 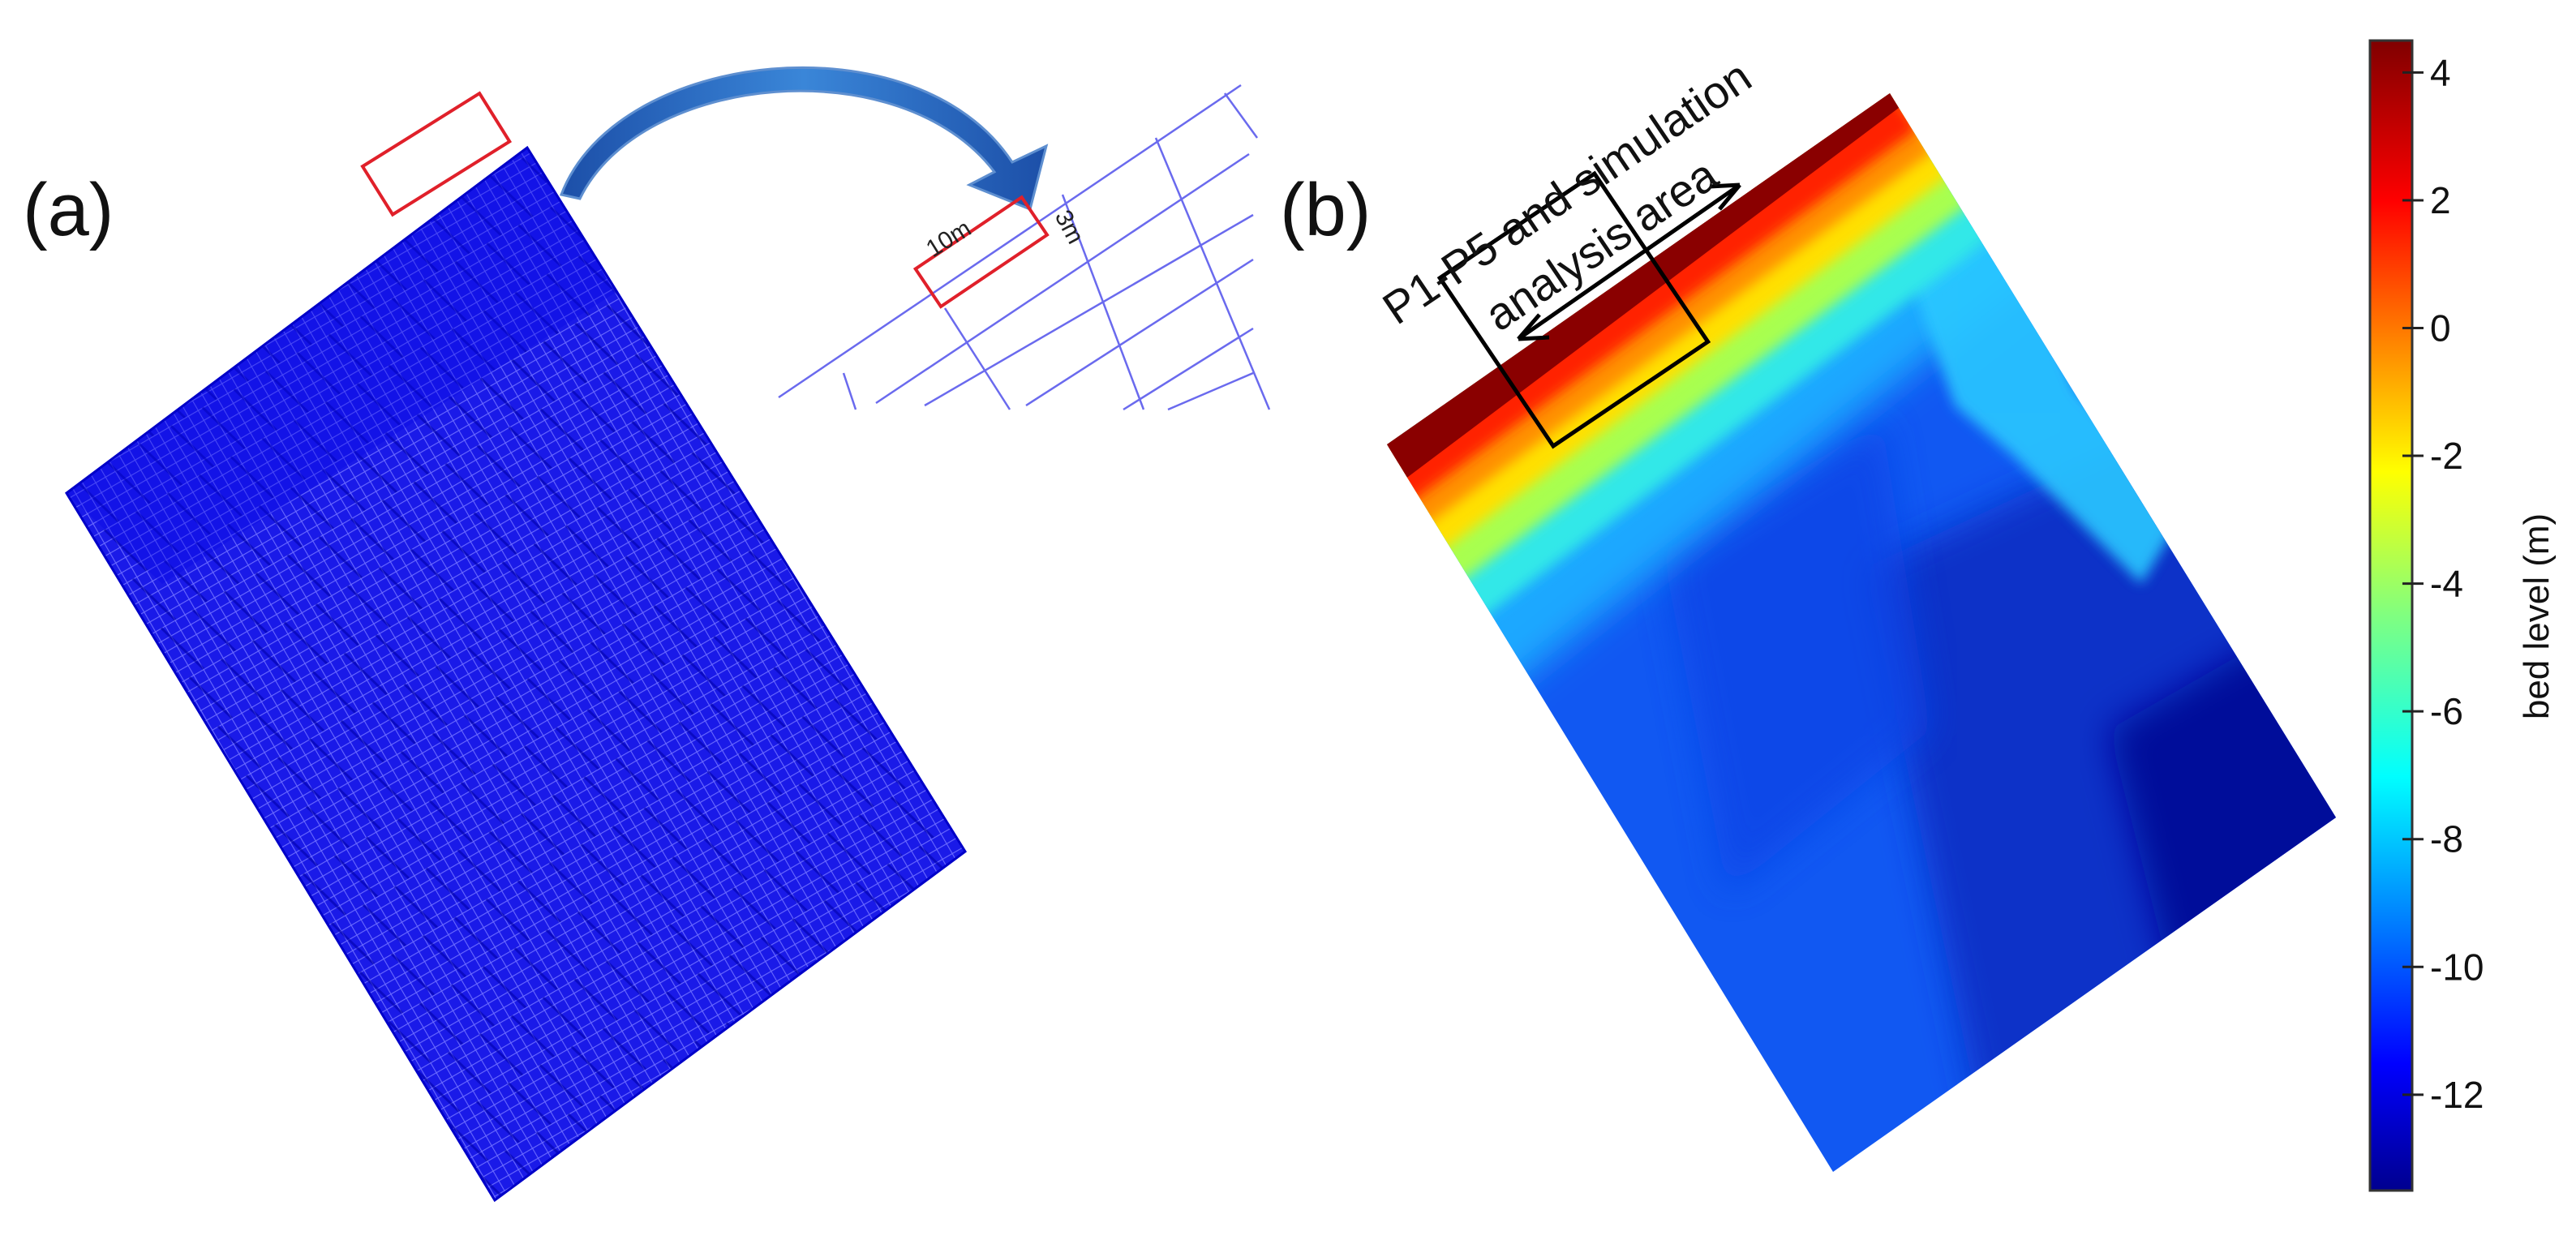 I want to click on zoom-inset, so click(x=1024, y=247).